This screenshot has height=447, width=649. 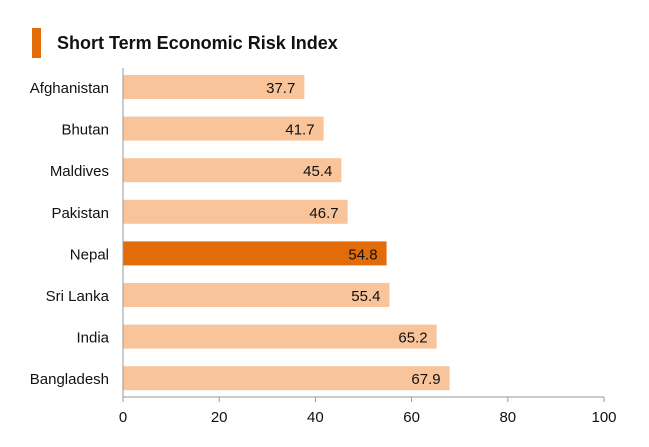 What do you see at coordinates (219, 417) in the screenshot?
I see `x-tick-label: 20` at bounding box center [219, 417].